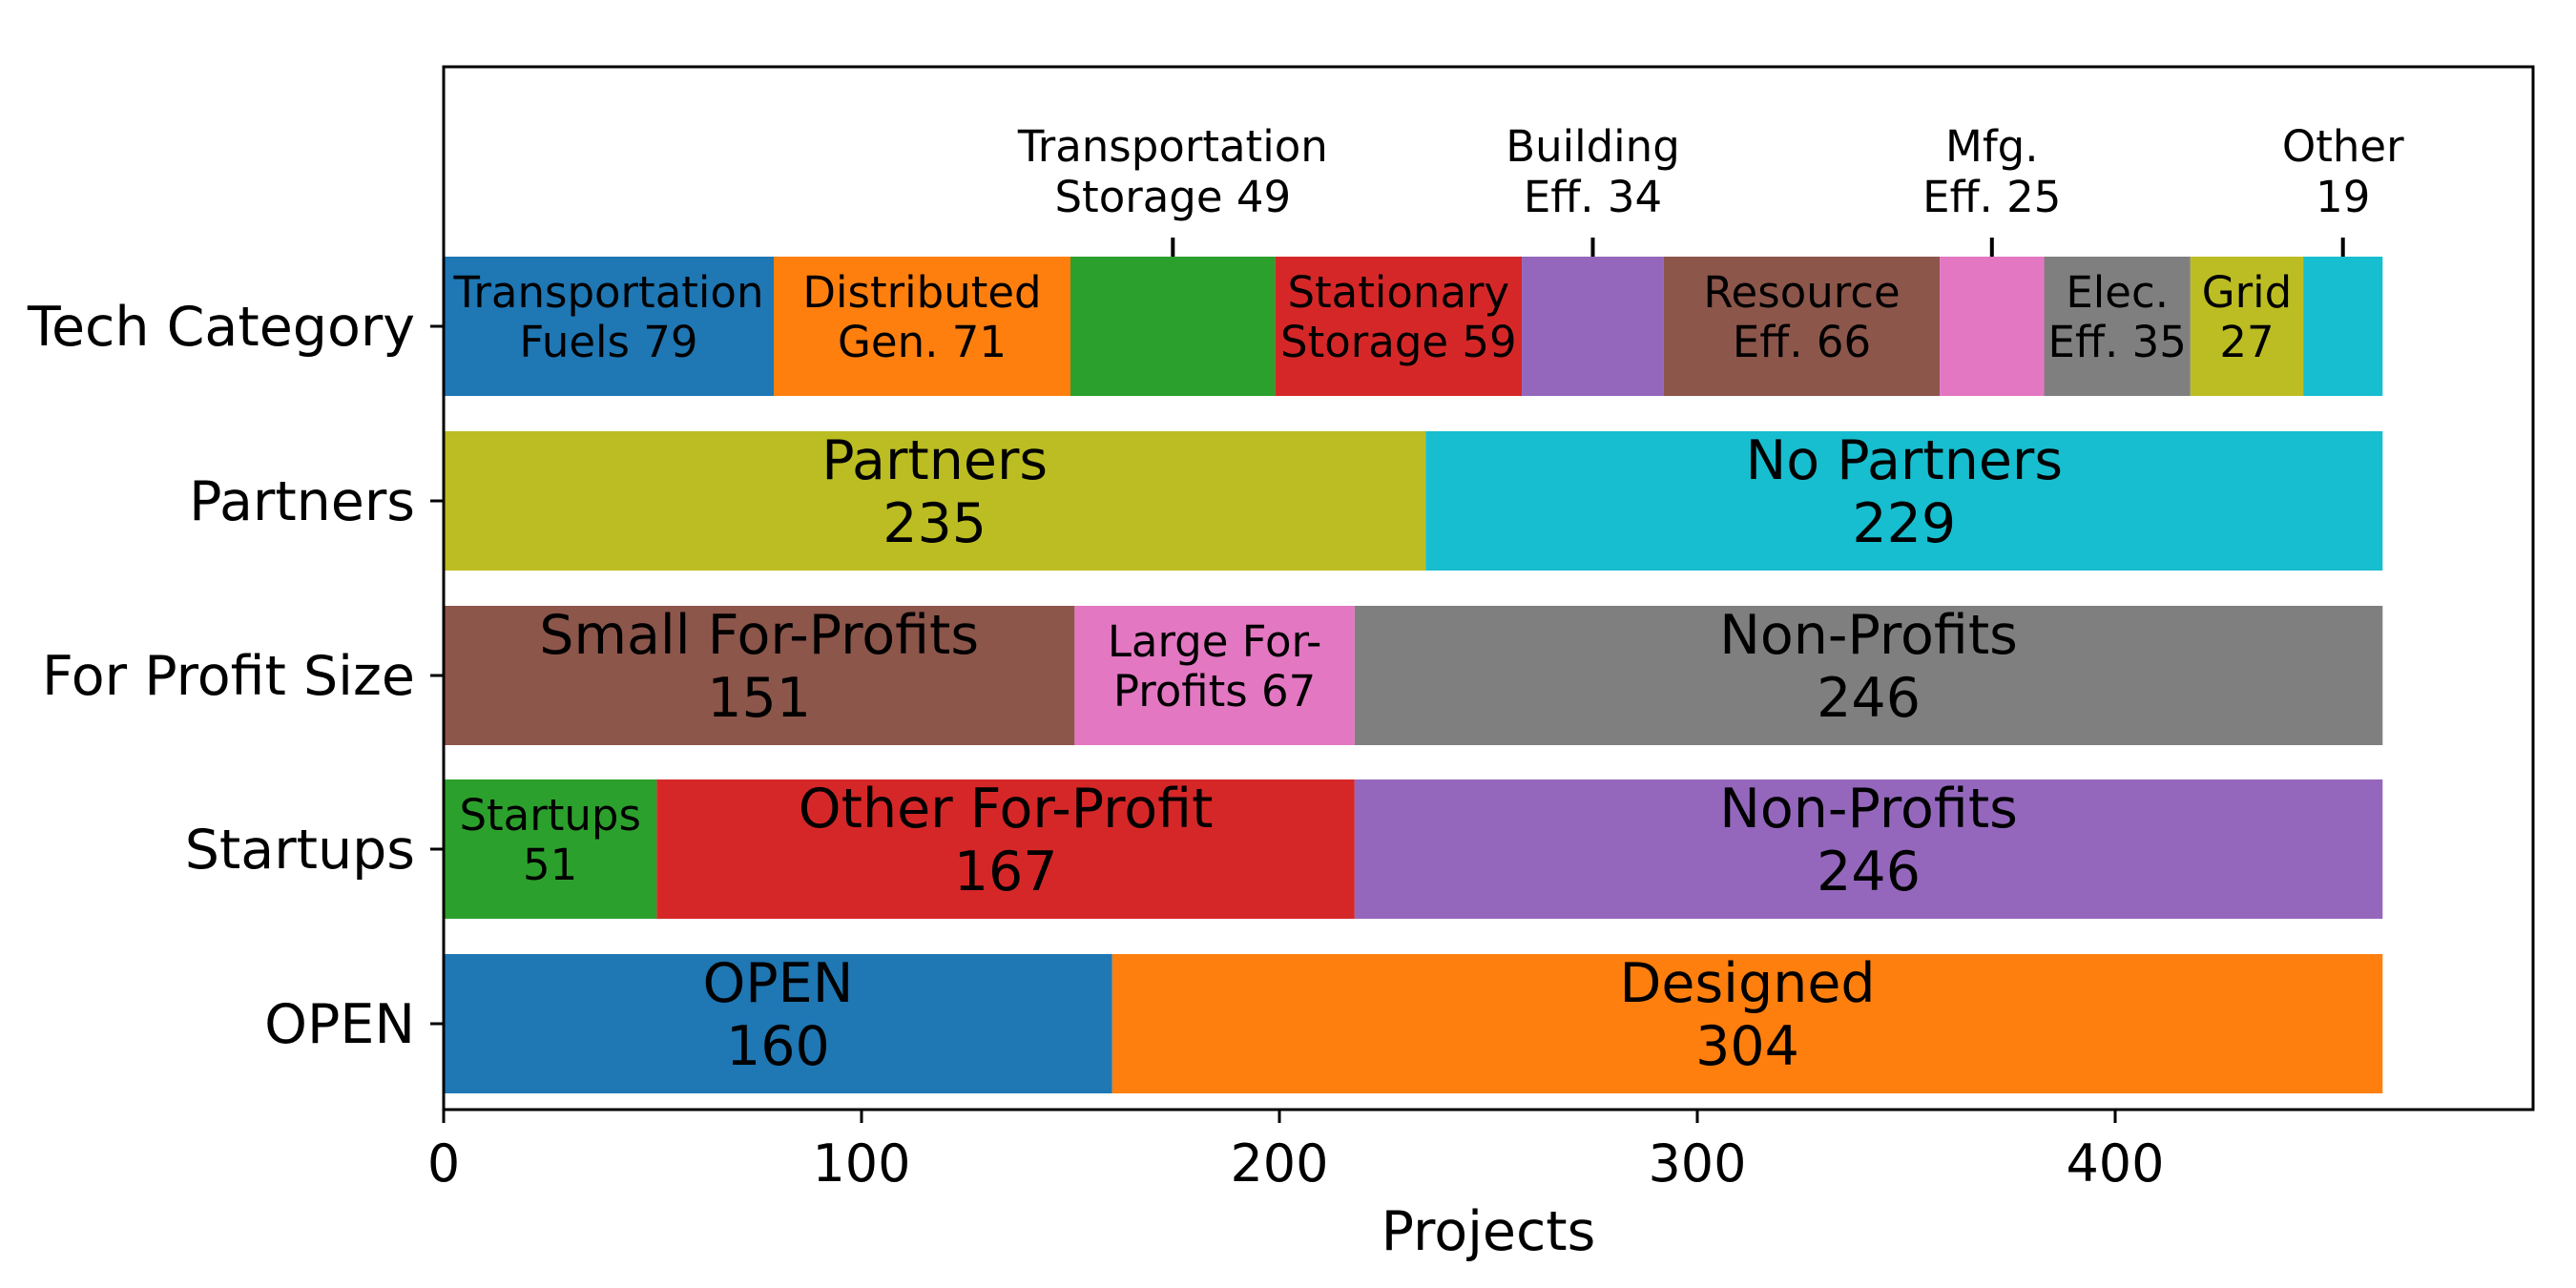 This screenshot has width=2576, height=1288. I want to click on bar-label-open-0-line1: 160, so click(778, 1046).